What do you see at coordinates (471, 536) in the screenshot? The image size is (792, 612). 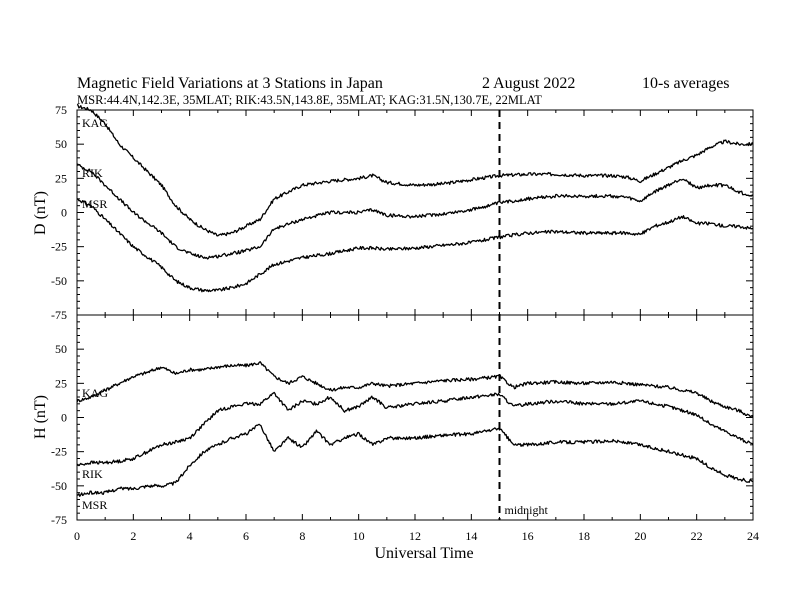 I see `x-tick-label: 14` at bounding box center [471, 536].